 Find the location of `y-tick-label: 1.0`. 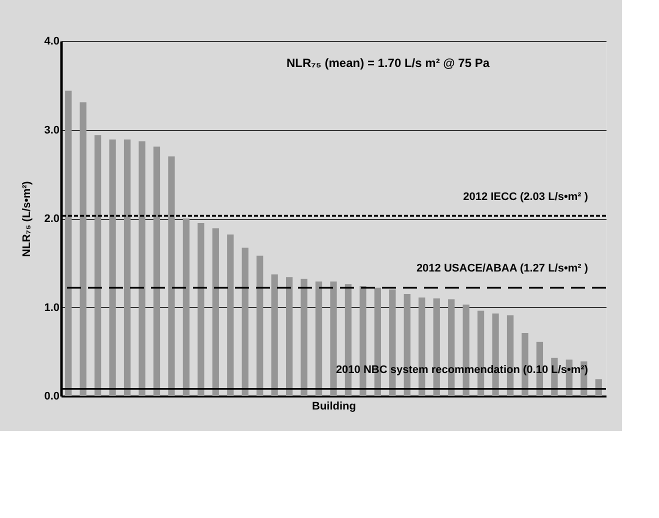

y-tick-label: 1.0 is located at coordinates (52, 308).